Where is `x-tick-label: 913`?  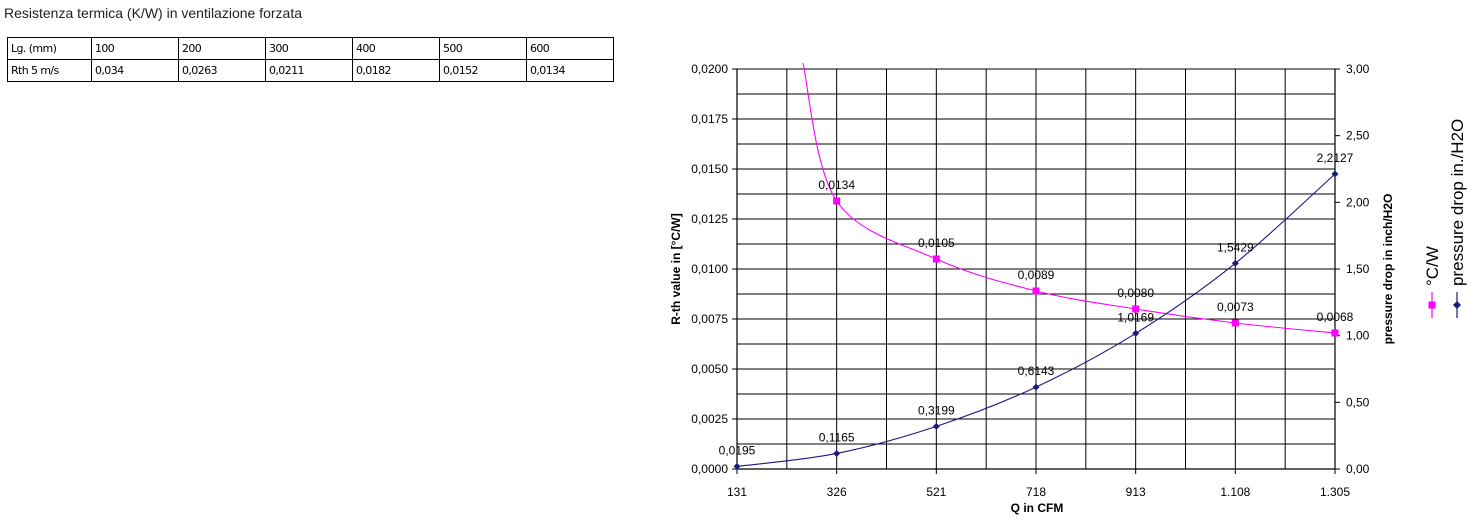 x-tick-label: 913 is located at coordinates (1136, 492).